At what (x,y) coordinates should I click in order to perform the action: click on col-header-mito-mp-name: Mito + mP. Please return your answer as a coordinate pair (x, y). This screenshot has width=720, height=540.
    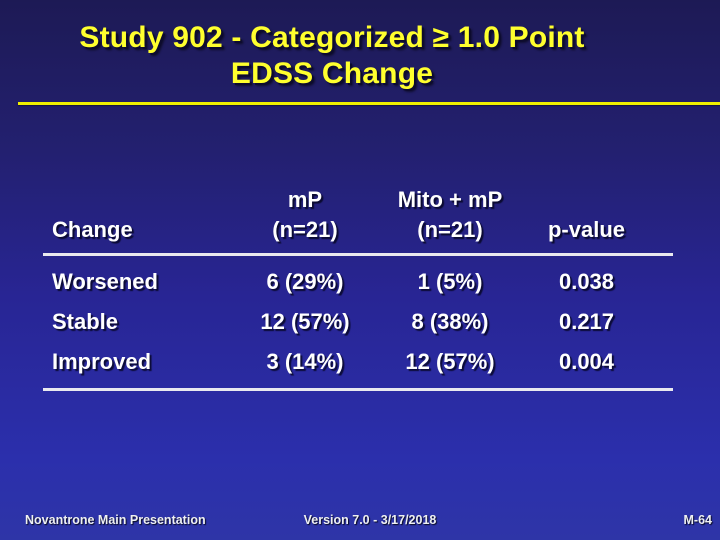
    Looking at the image, I should click on (450, 199).